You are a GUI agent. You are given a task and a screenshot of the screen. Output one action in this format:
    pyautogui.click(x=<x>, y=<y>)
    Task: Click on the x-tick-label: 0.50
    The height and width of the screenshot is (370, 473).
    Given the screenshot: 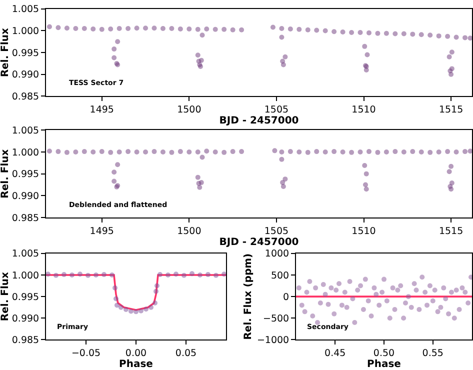 What is the action you would take?
    pyautogui.click(x=384, y=354)
    